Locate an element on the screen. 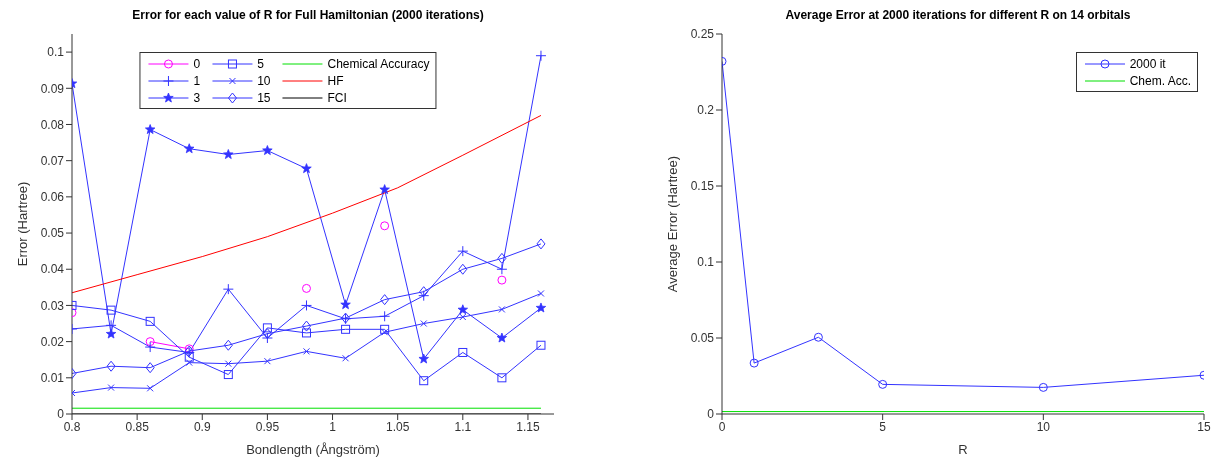  x-tick-label: 5 is located at coordinates (883, 426).